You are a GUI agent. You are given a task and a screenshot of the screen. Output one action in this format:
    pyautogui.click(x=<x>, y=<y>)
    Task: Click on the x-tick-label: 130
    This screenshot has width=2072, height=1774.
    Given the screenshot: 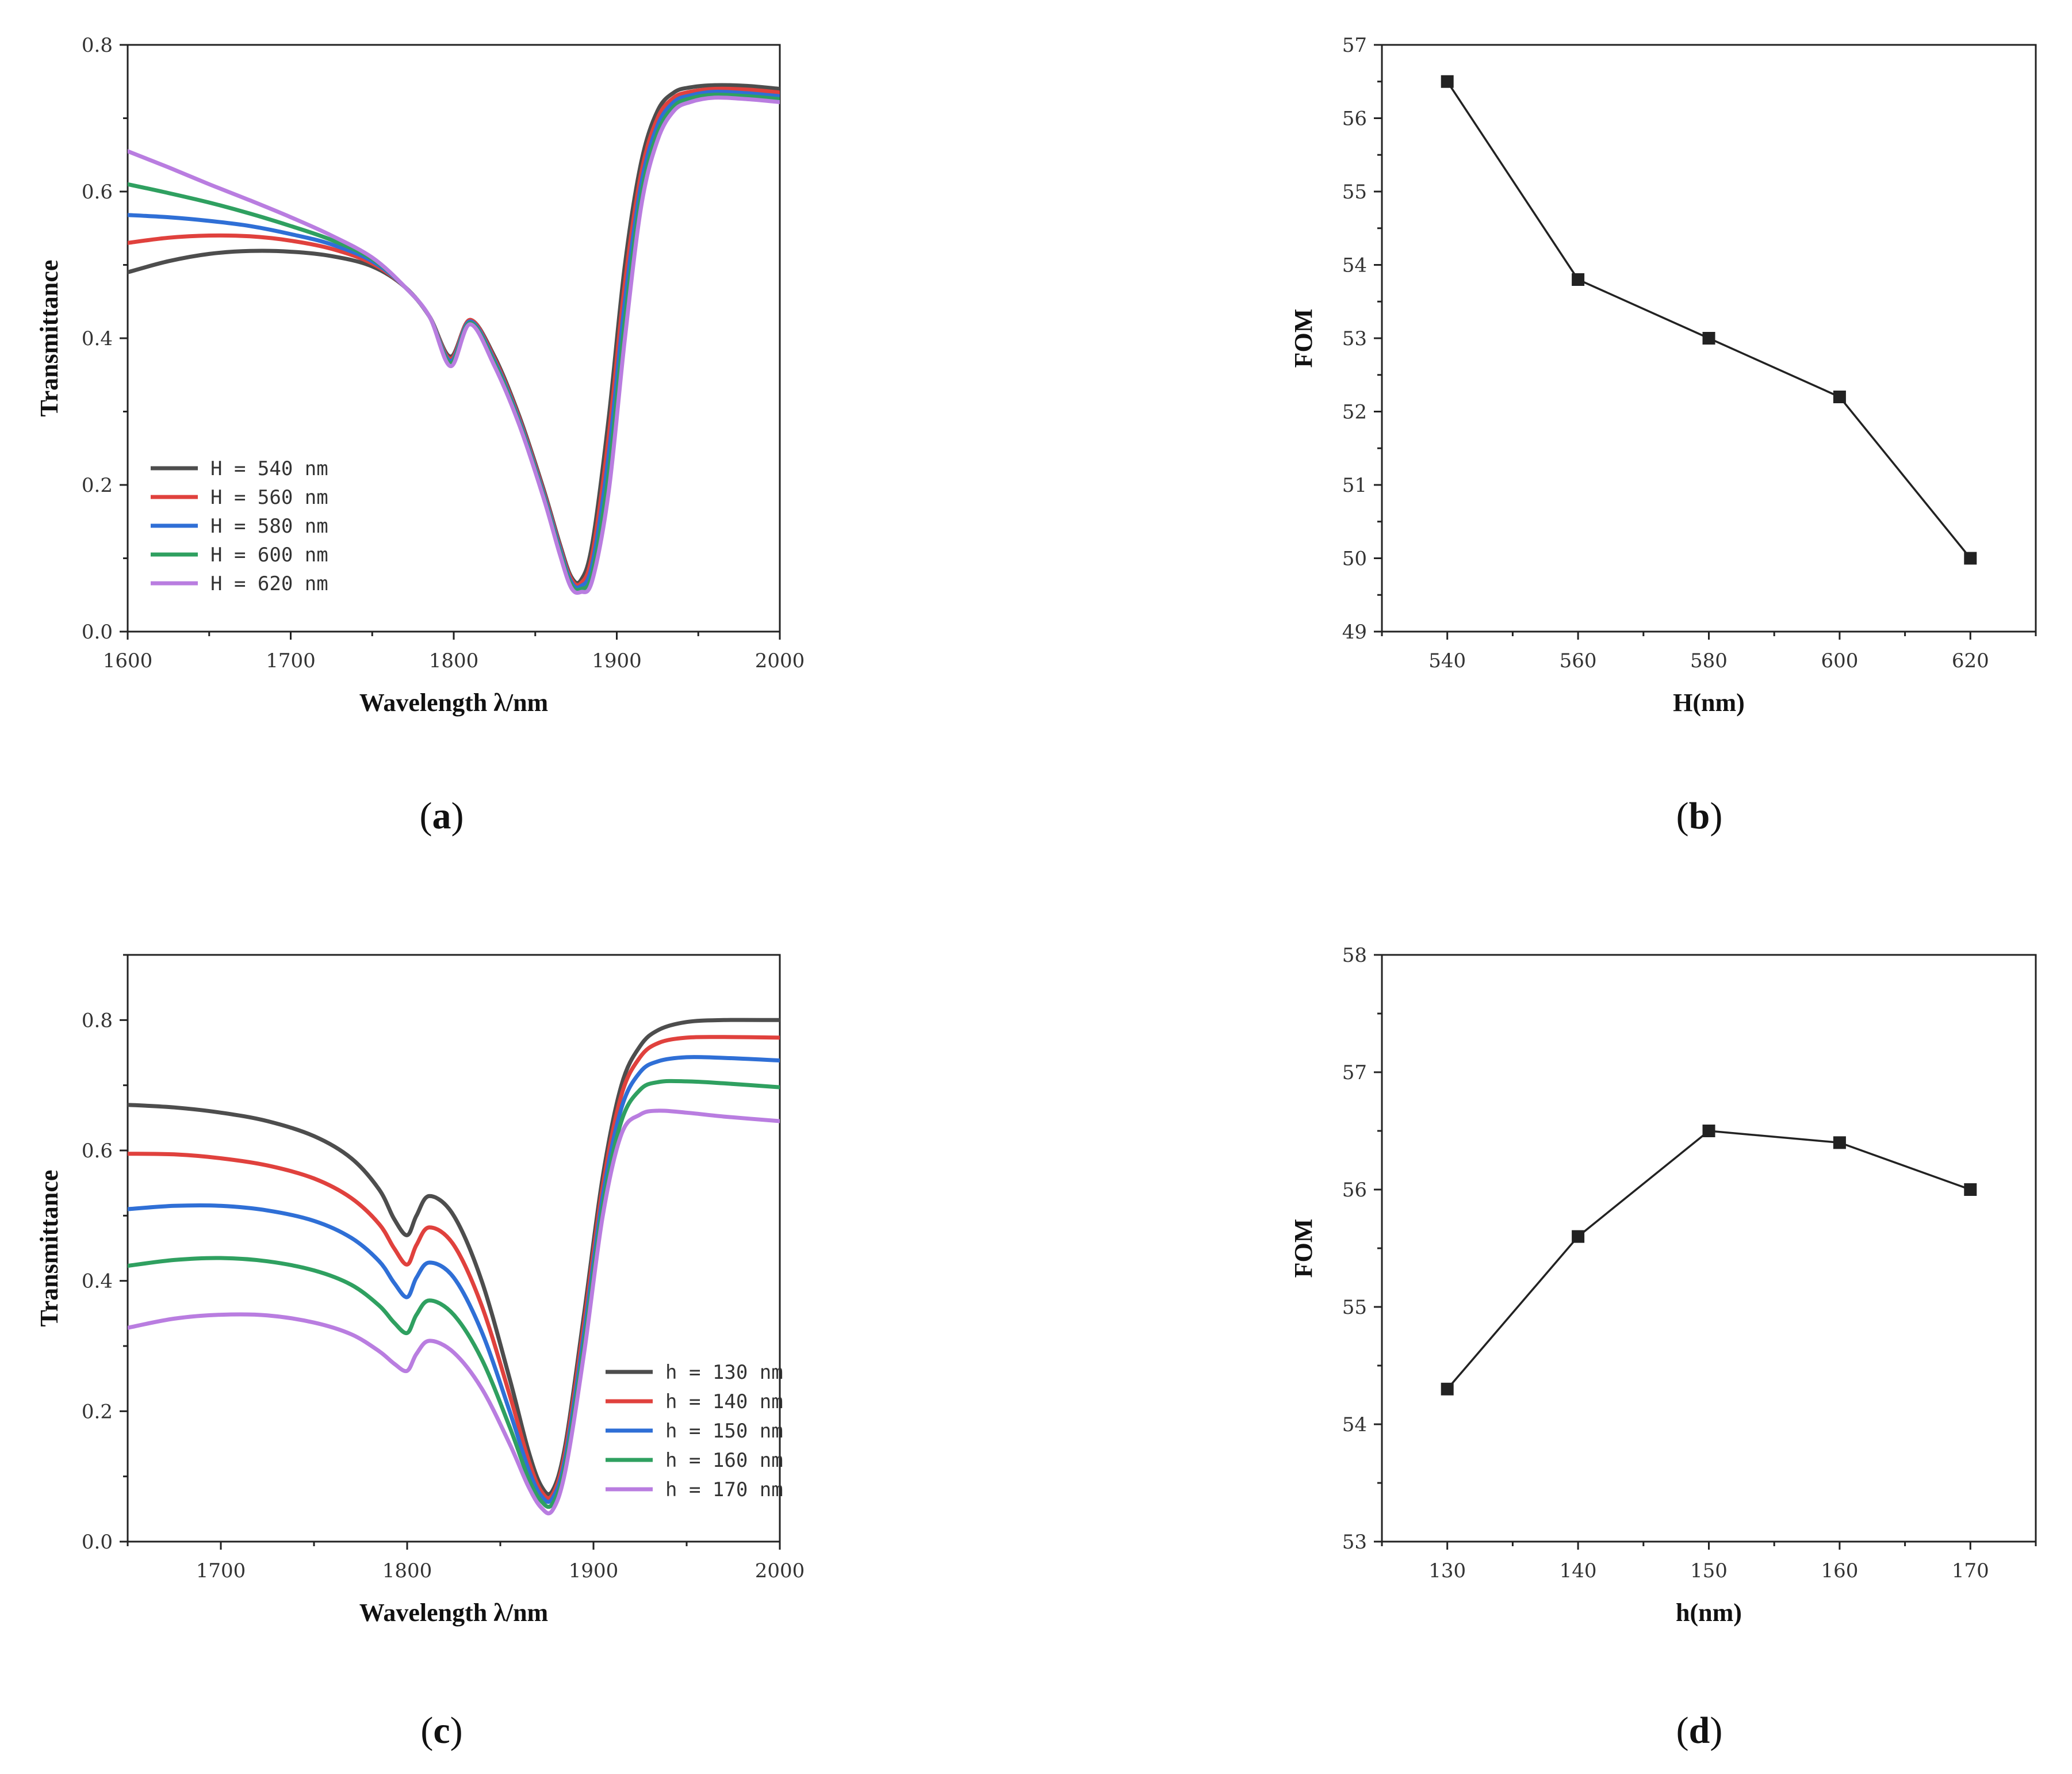 What is the action you would take?
    pyautogui.click(x=1447, y=1570)
    